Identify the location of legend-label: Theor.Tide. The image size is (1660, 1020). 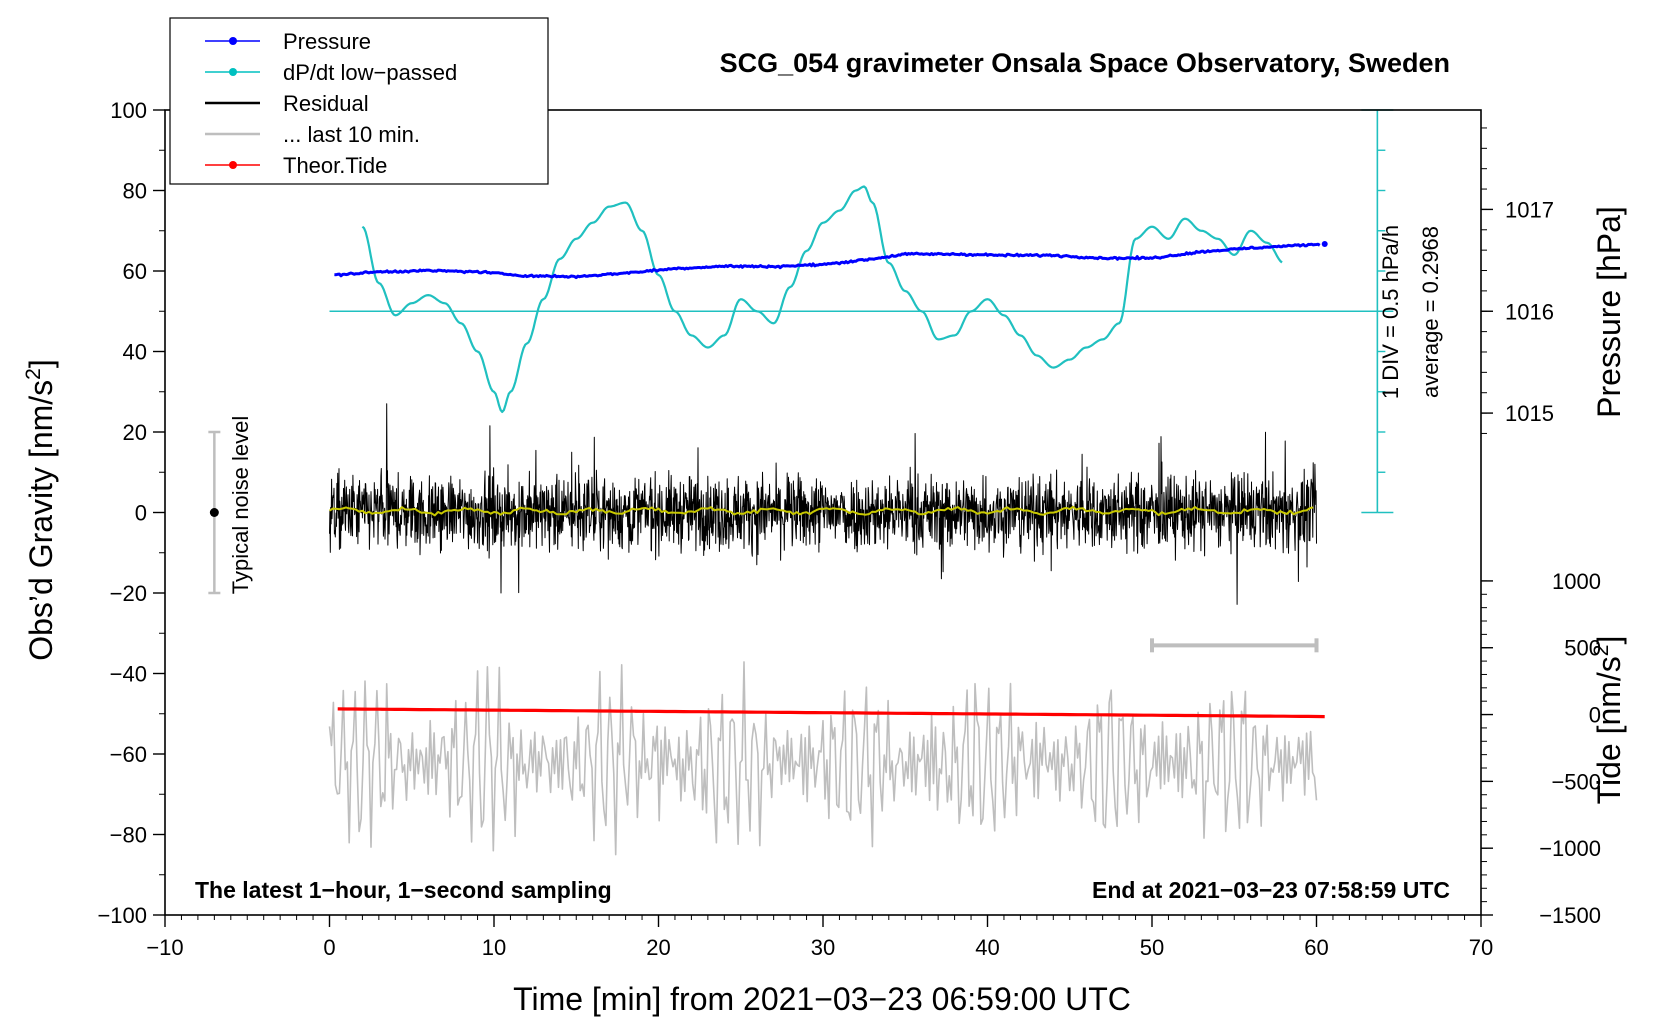
(335, 165).